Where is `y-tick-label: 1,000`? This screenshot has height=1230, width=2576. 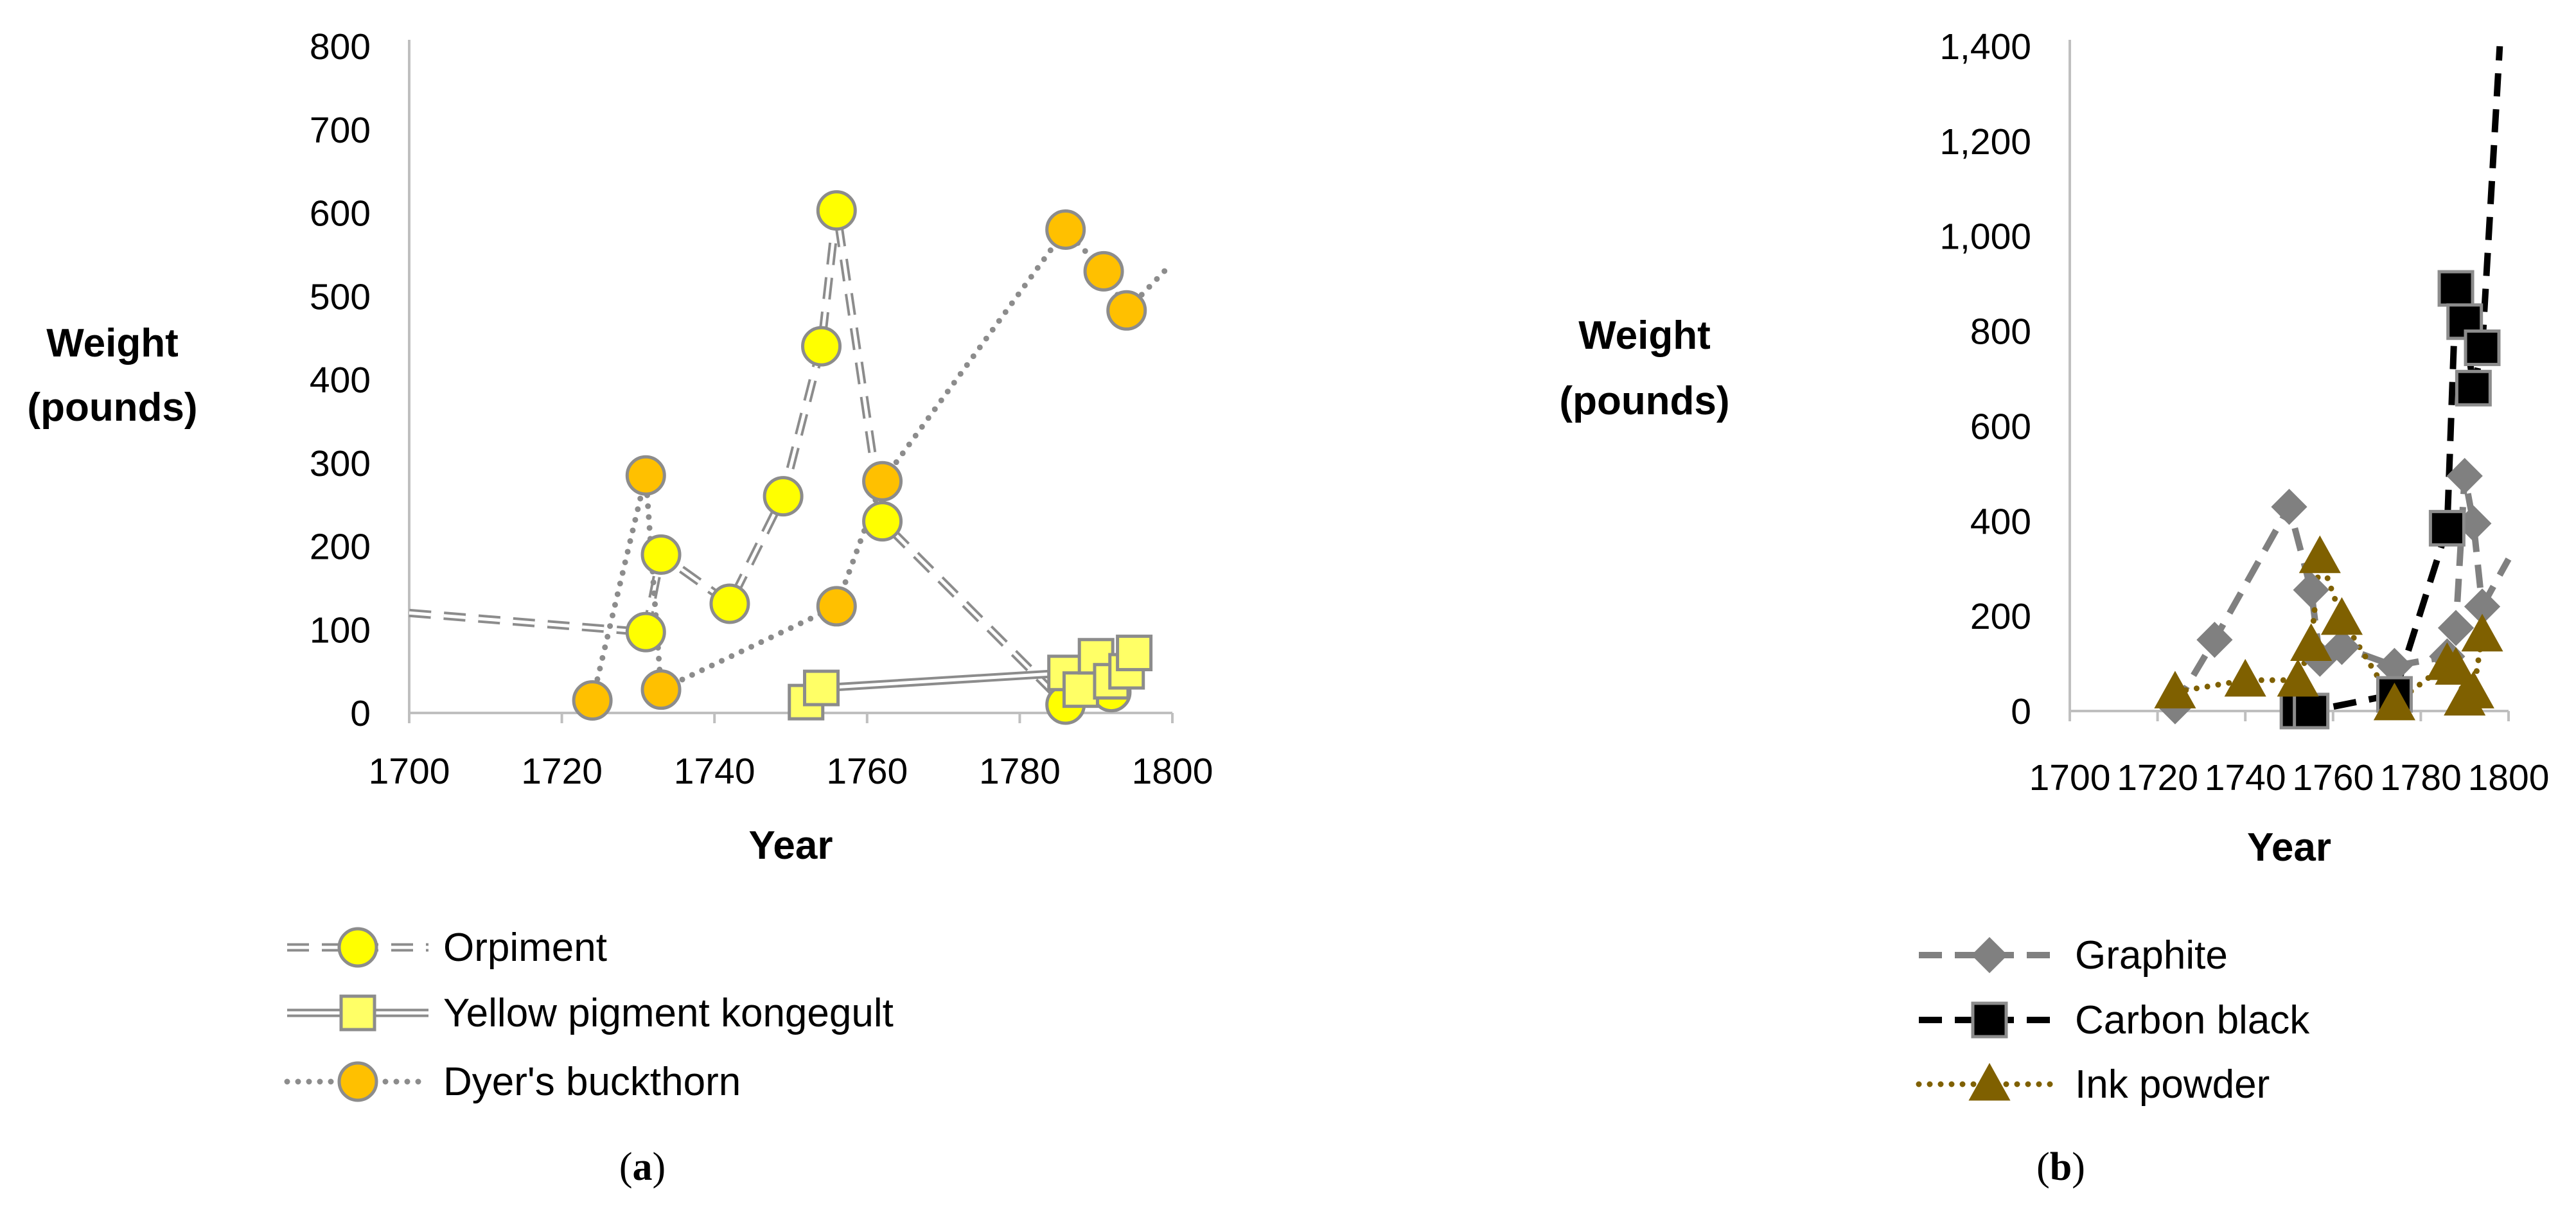 y-tick-label: 1,000 is located at coordinates (1985, 237).